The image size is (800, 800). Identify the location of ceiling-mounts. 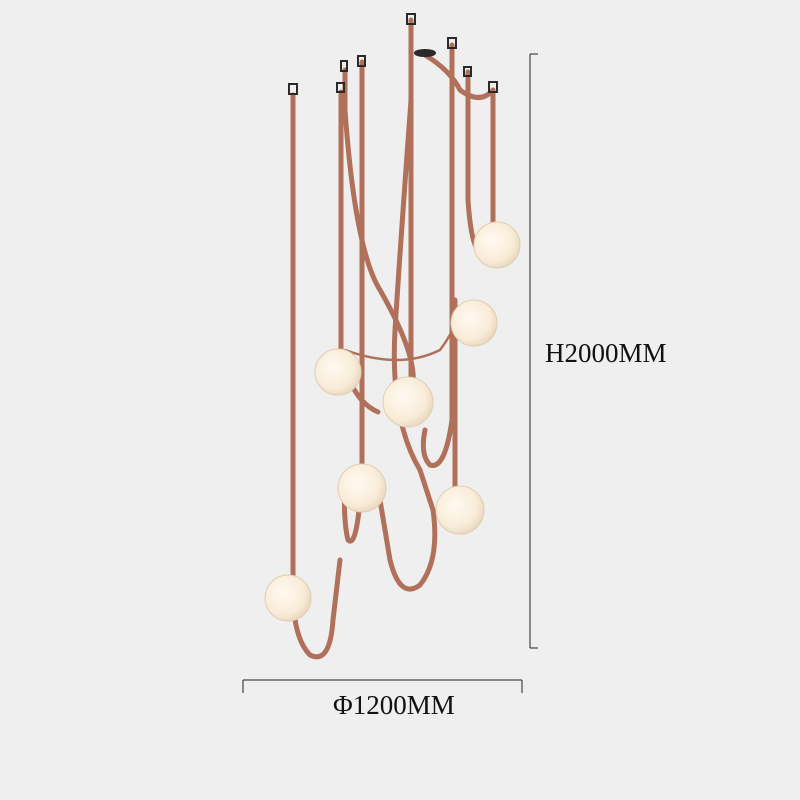
(393, 54).